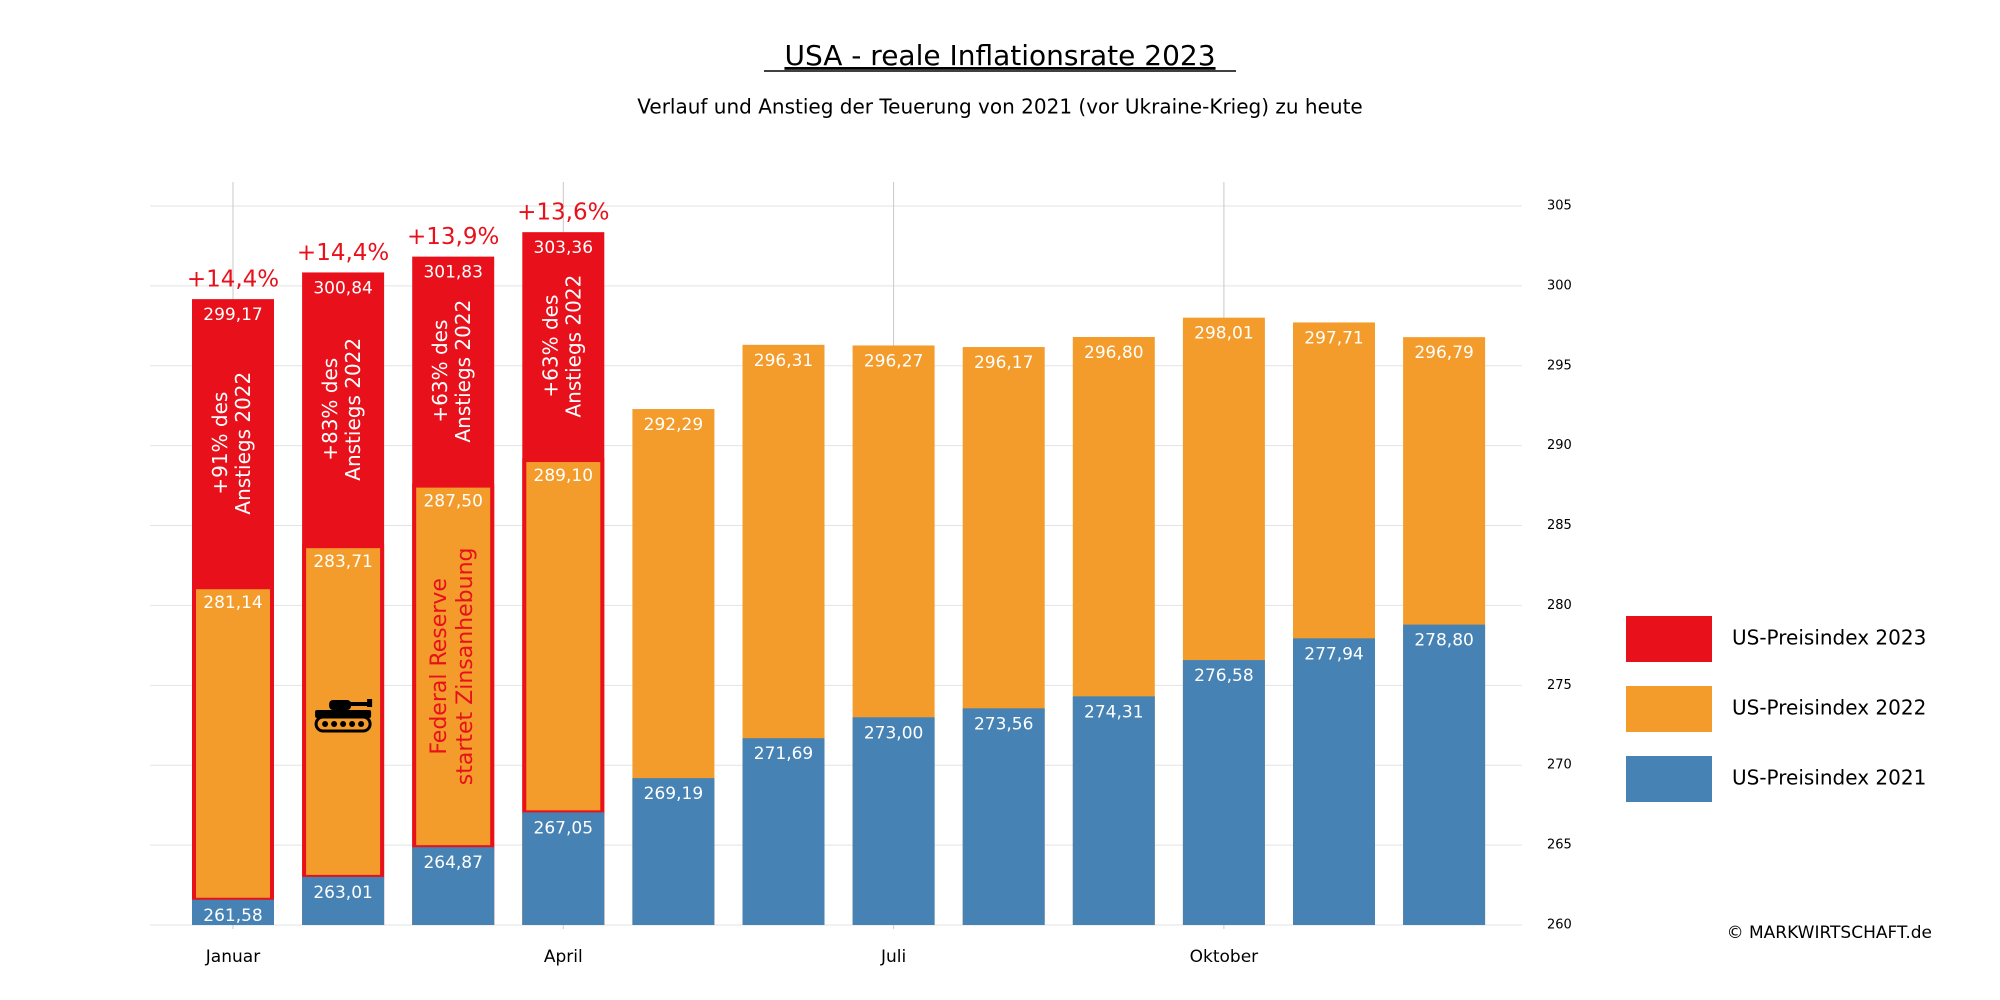  What do you see at coordinates (1333, 654) in the screenshot?
I see `value-label: 277,94` at bounding box center [1333, 654].